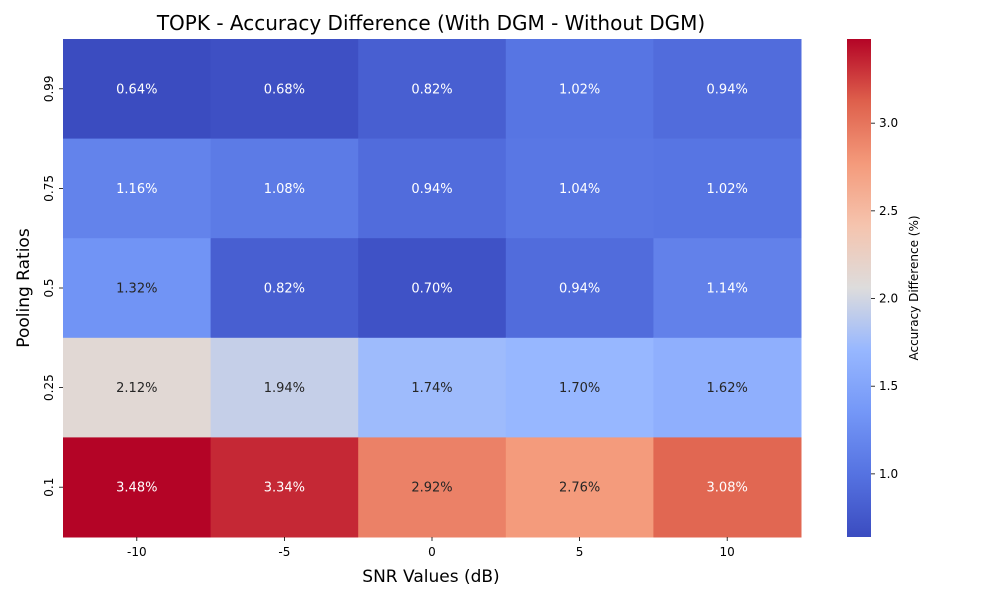 The image size is (1000, 600). I want to click on colorbar-tick-label: 1.0, so click(888, 474).